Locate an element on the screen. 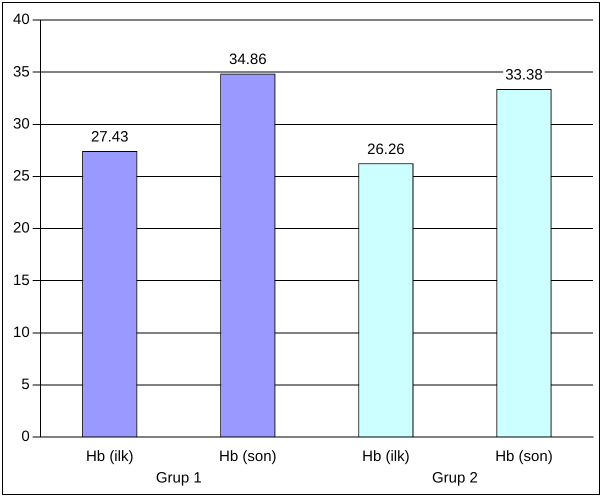  text: Grup 2 is located at coordinates (455, 478).